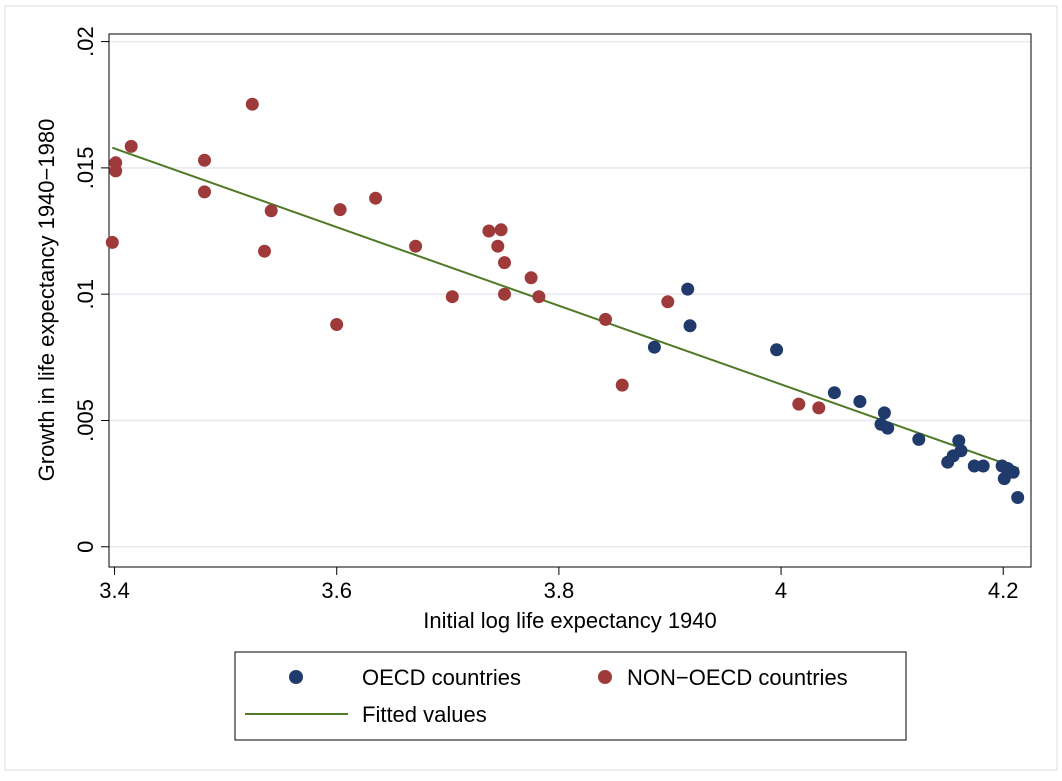  What do you see at coordinates (85, 41) in the screenshot?
I see `y-tick-label: .02` at bounding box center [85, 41].